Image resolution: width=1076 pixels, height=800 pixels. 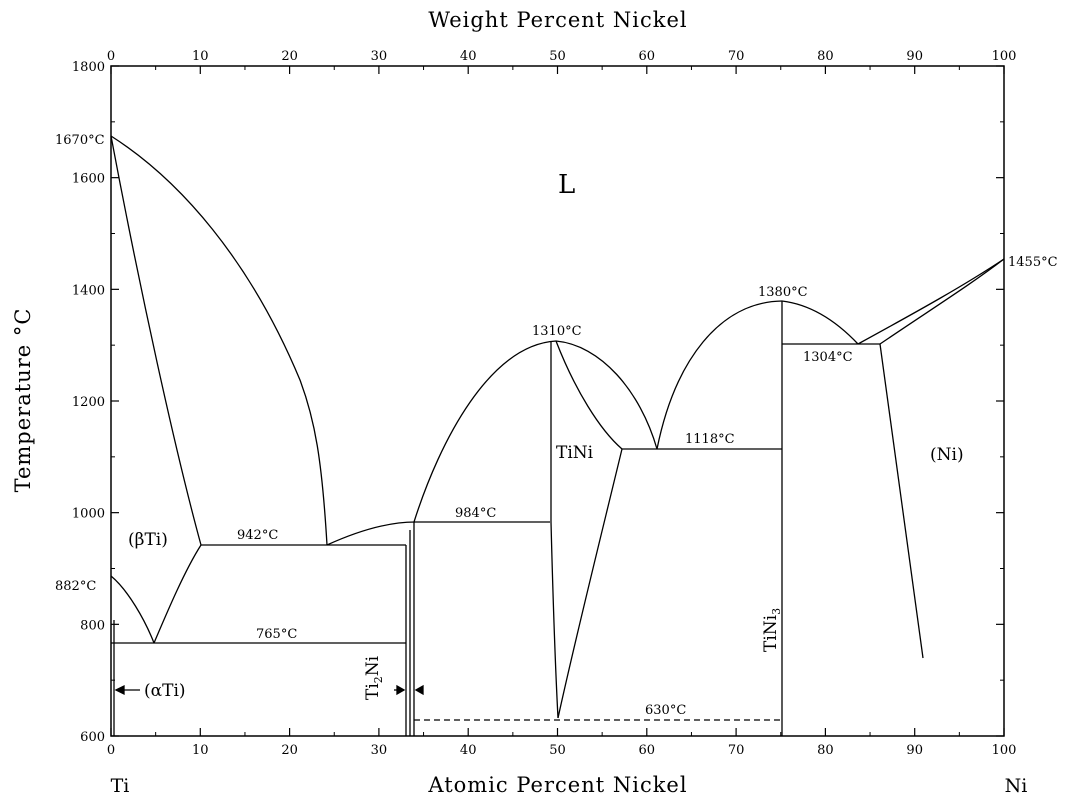 I want to click on tini-left-solvus, so click(x=554, y=620).